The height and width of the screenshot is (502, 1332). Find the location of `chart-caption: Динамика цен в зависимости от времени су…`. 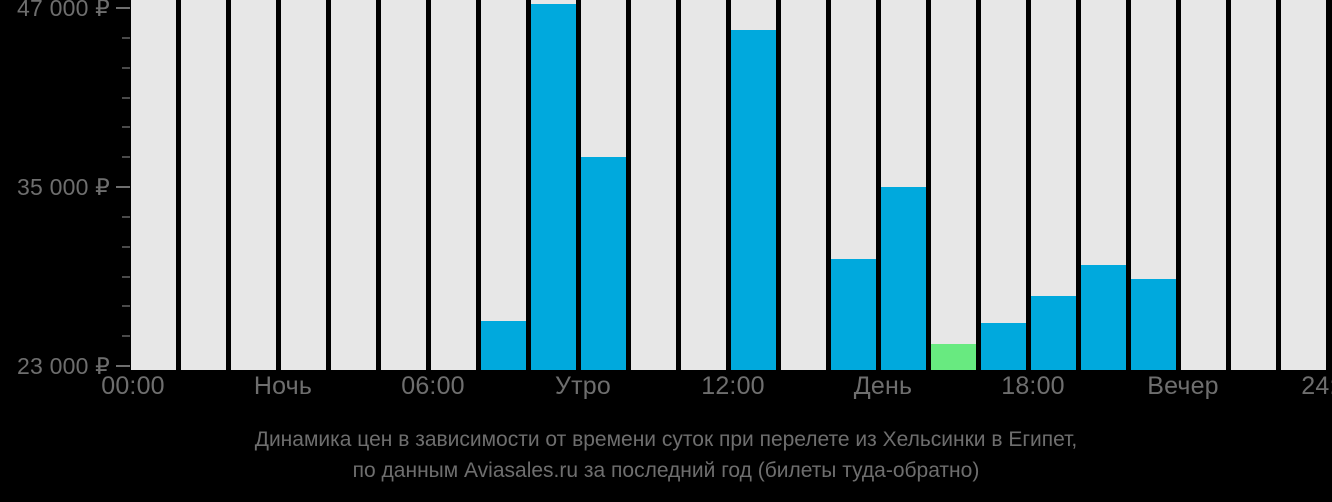

chart-caption: Динамика цен в зависимости от времени су… is located at coordinates (666, 455).